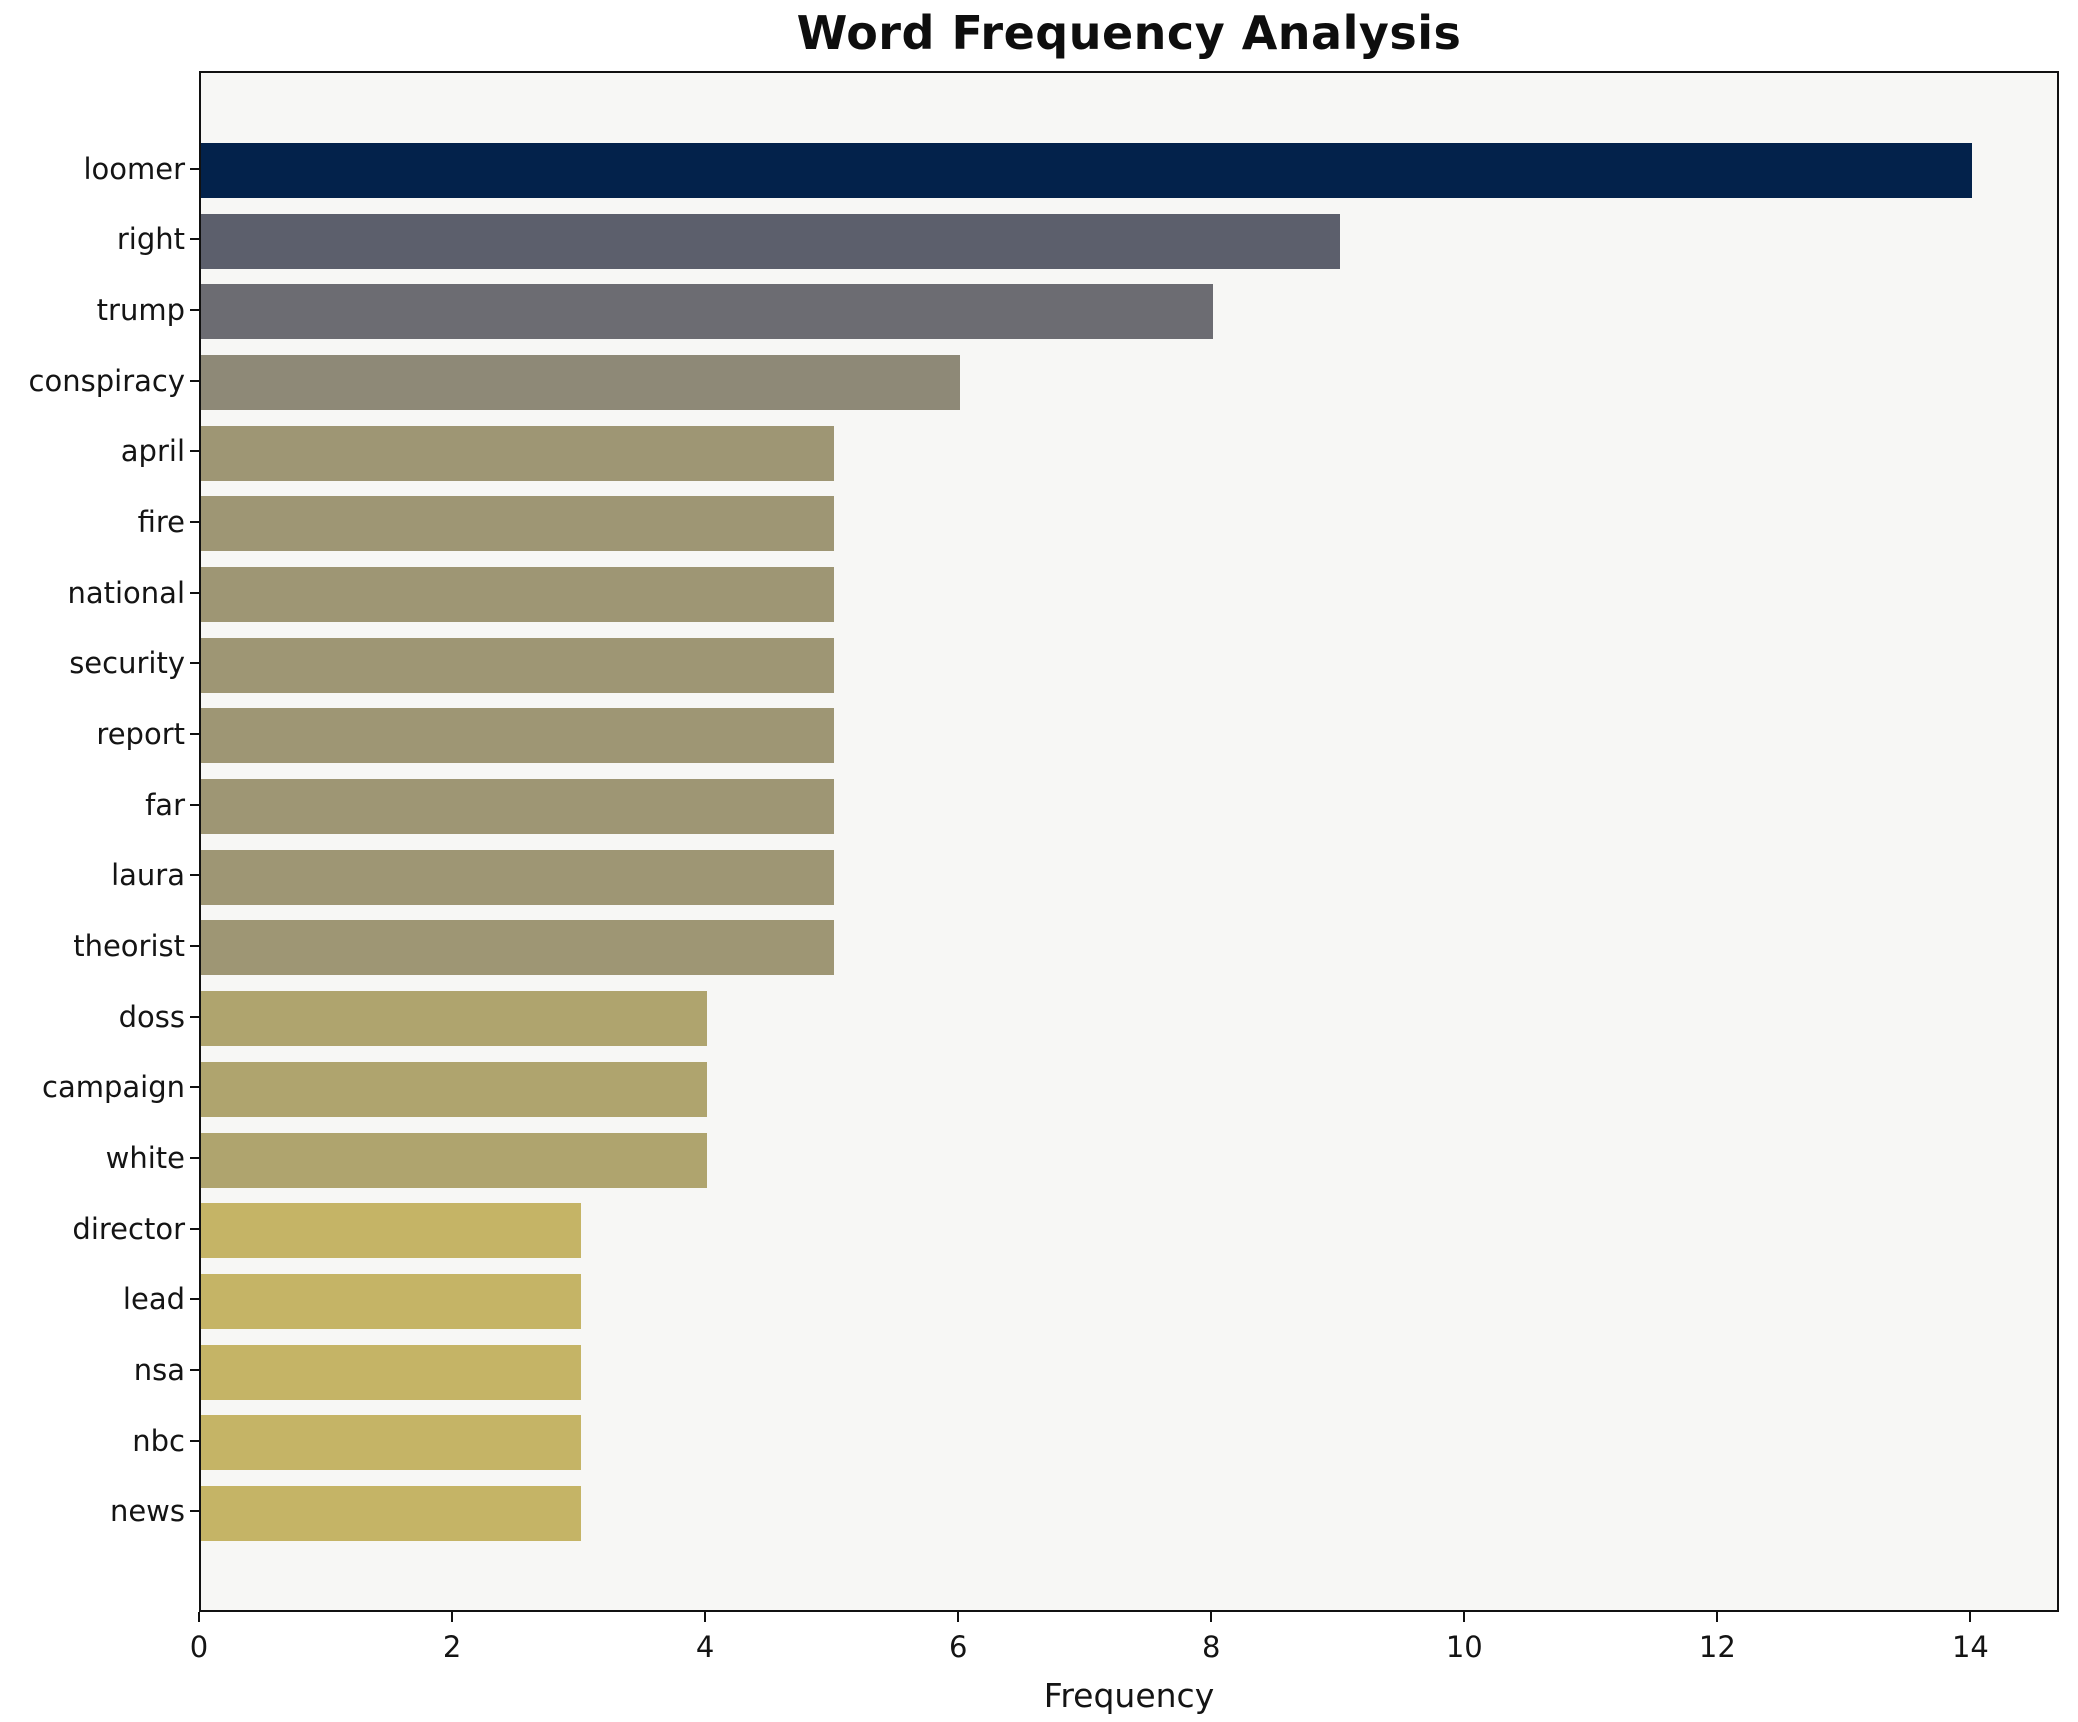 The height and width of the screenshot is (1722, 2078). I want to click on bar-conspiracy, so click(581, 383).